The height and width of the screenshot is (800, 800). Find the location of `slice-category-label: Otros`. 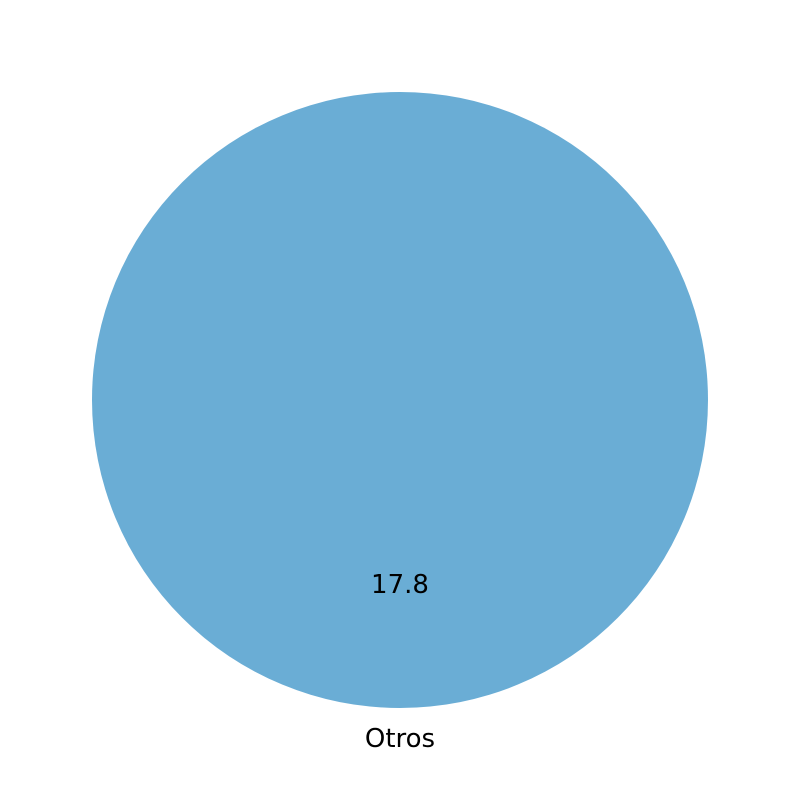

slice-category-label: Otros is located at coordinates (400, 739).